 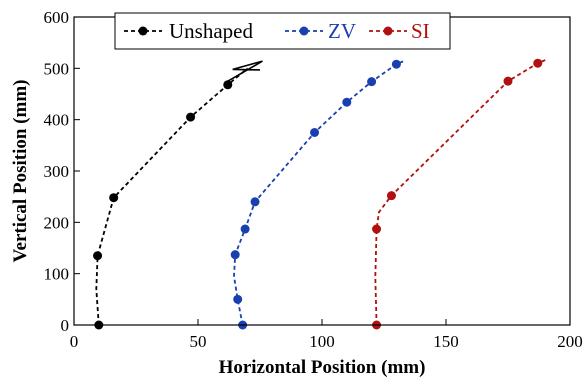 What do you see at coordinates (570, 341) in the screenshot?
I see `x-tick-label: 200` at bounding box center [570, 341].